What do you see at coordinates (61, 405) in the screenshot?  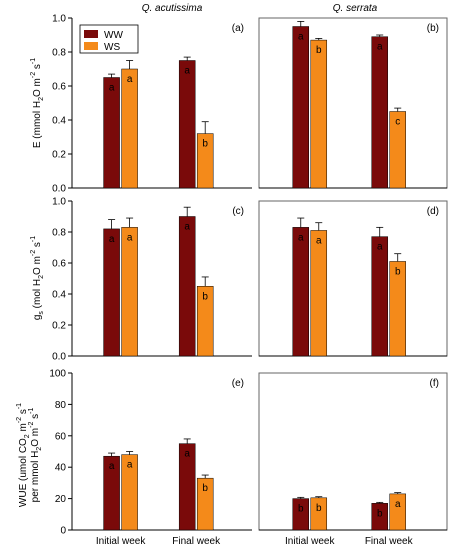 I see `y-tick-label: 80` at bounding box center [61, 405].